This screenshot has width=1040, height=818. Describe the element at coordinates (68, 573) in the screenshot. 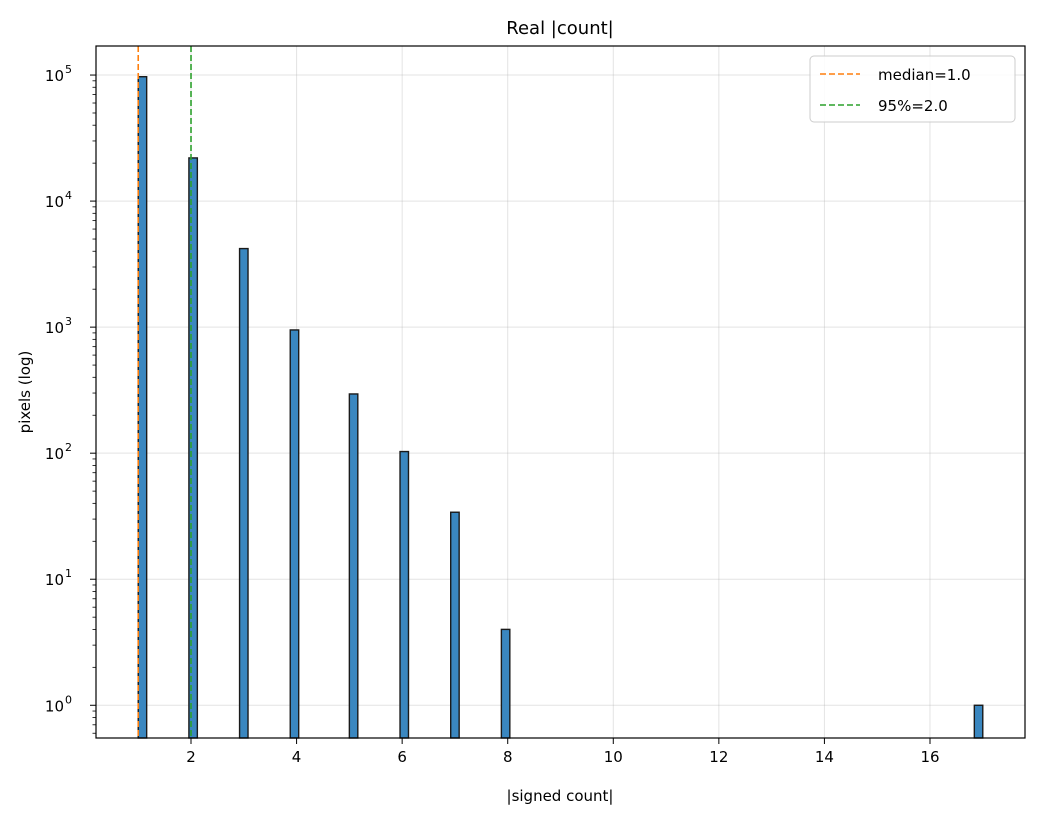

I see `y-tick-exponent: 1` at that location.